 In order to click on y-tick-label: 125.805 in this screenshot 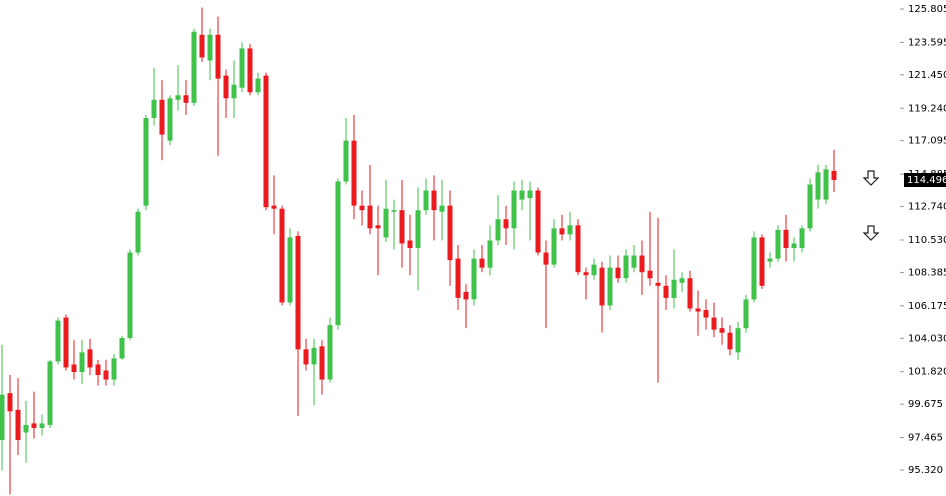, I will do `click(927, 9)`.